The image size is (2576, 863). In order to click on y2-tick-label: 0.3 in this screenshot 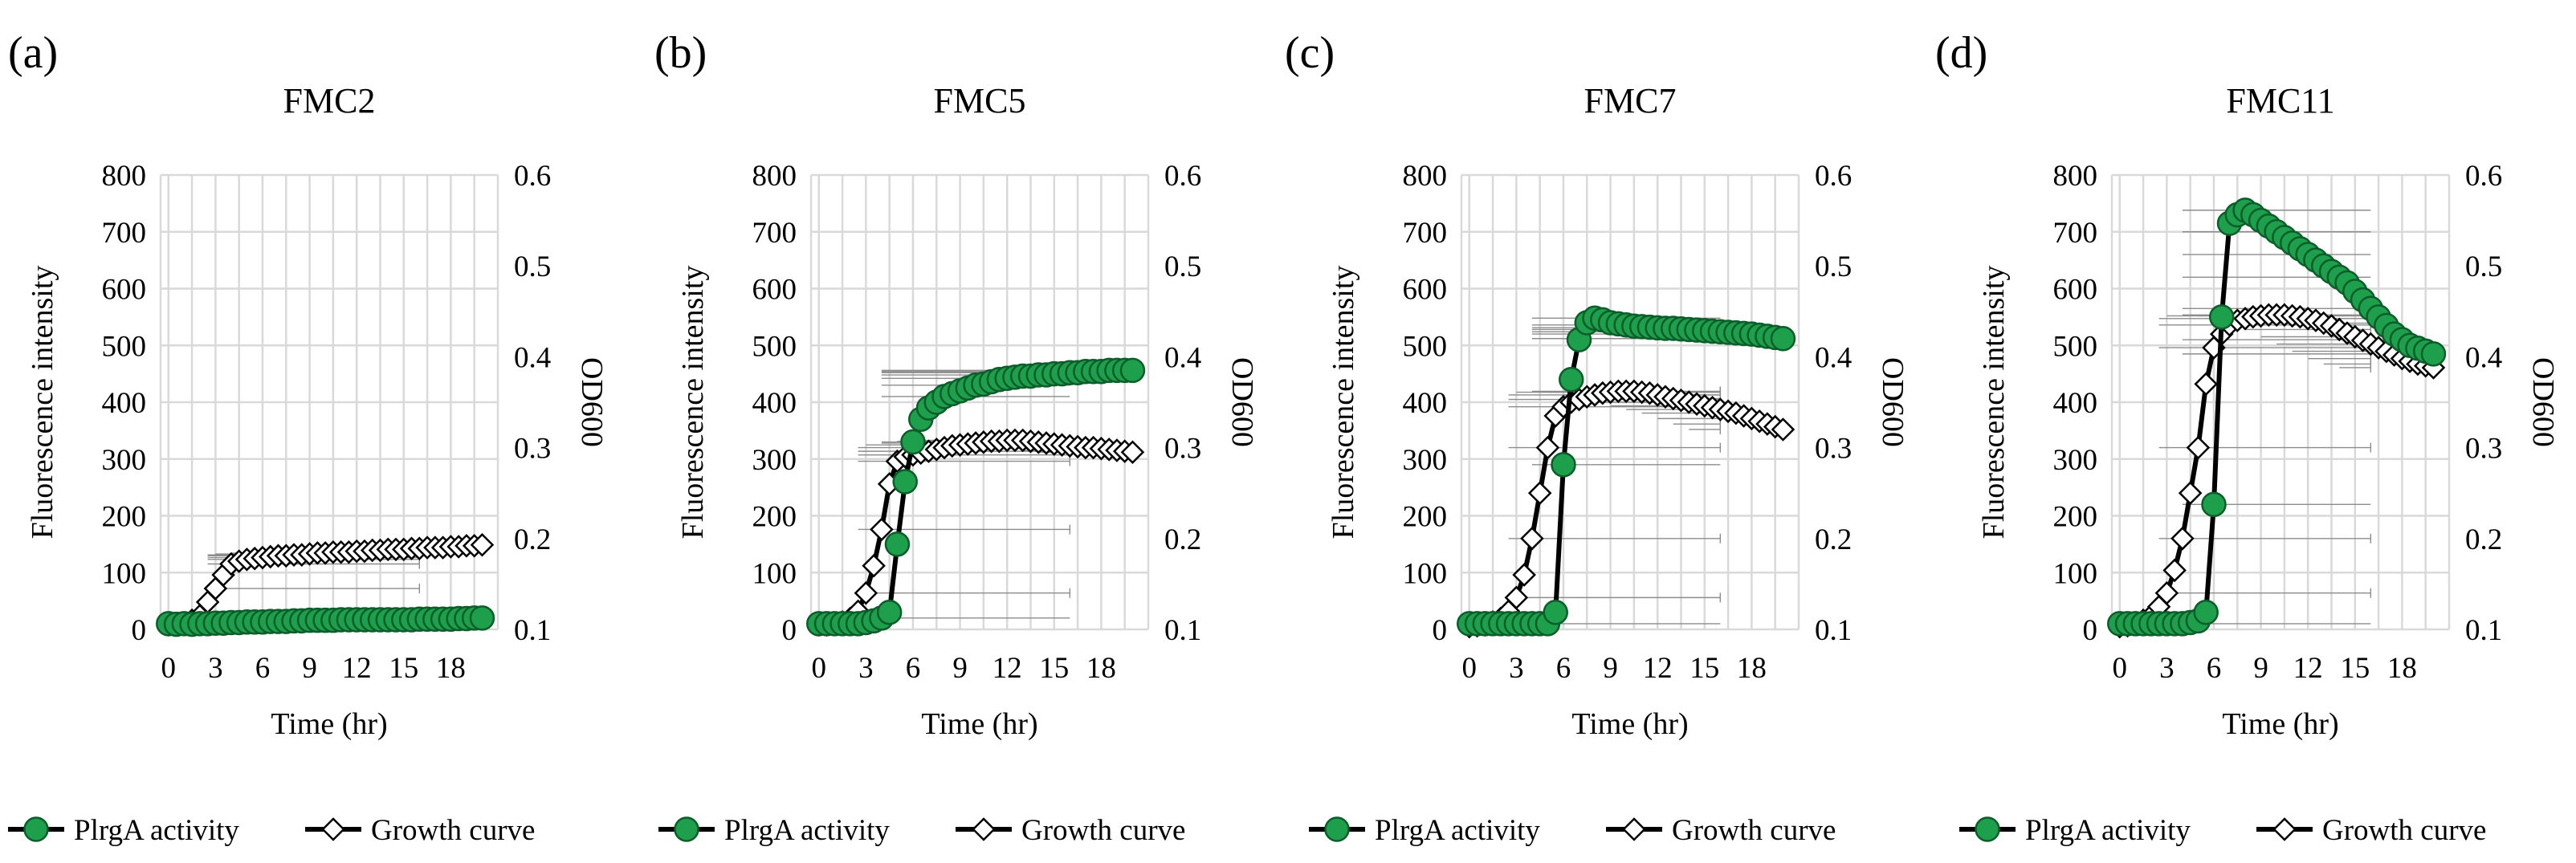, I will do `click(532, 449)`.